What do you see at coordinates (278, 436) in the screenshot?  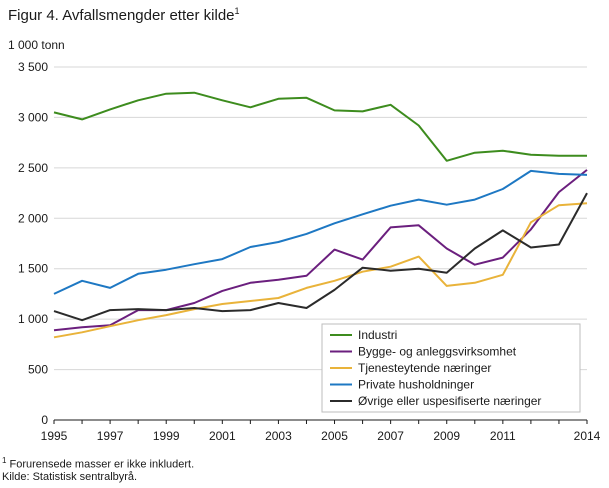 I see `x-tick-label: 2003` at bounding box center [278, 436].